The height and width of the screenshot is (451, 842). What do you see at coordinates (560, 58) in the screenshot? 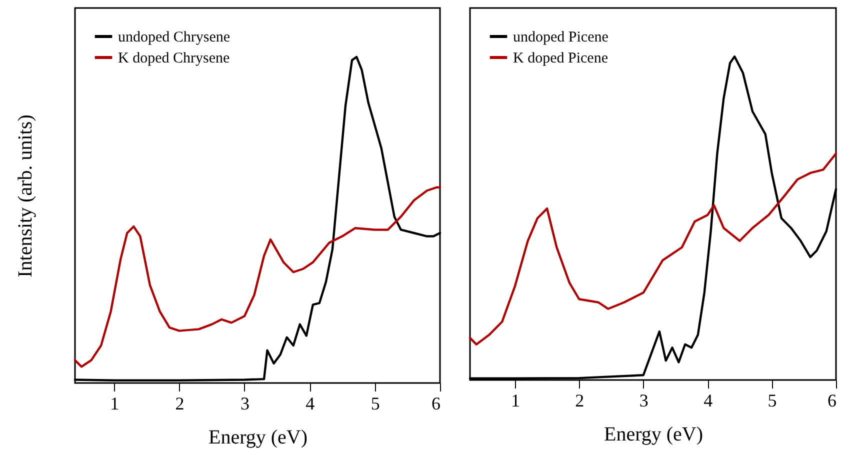
I see `legend-label: K doped Picene` at bounding box center [560, 58].